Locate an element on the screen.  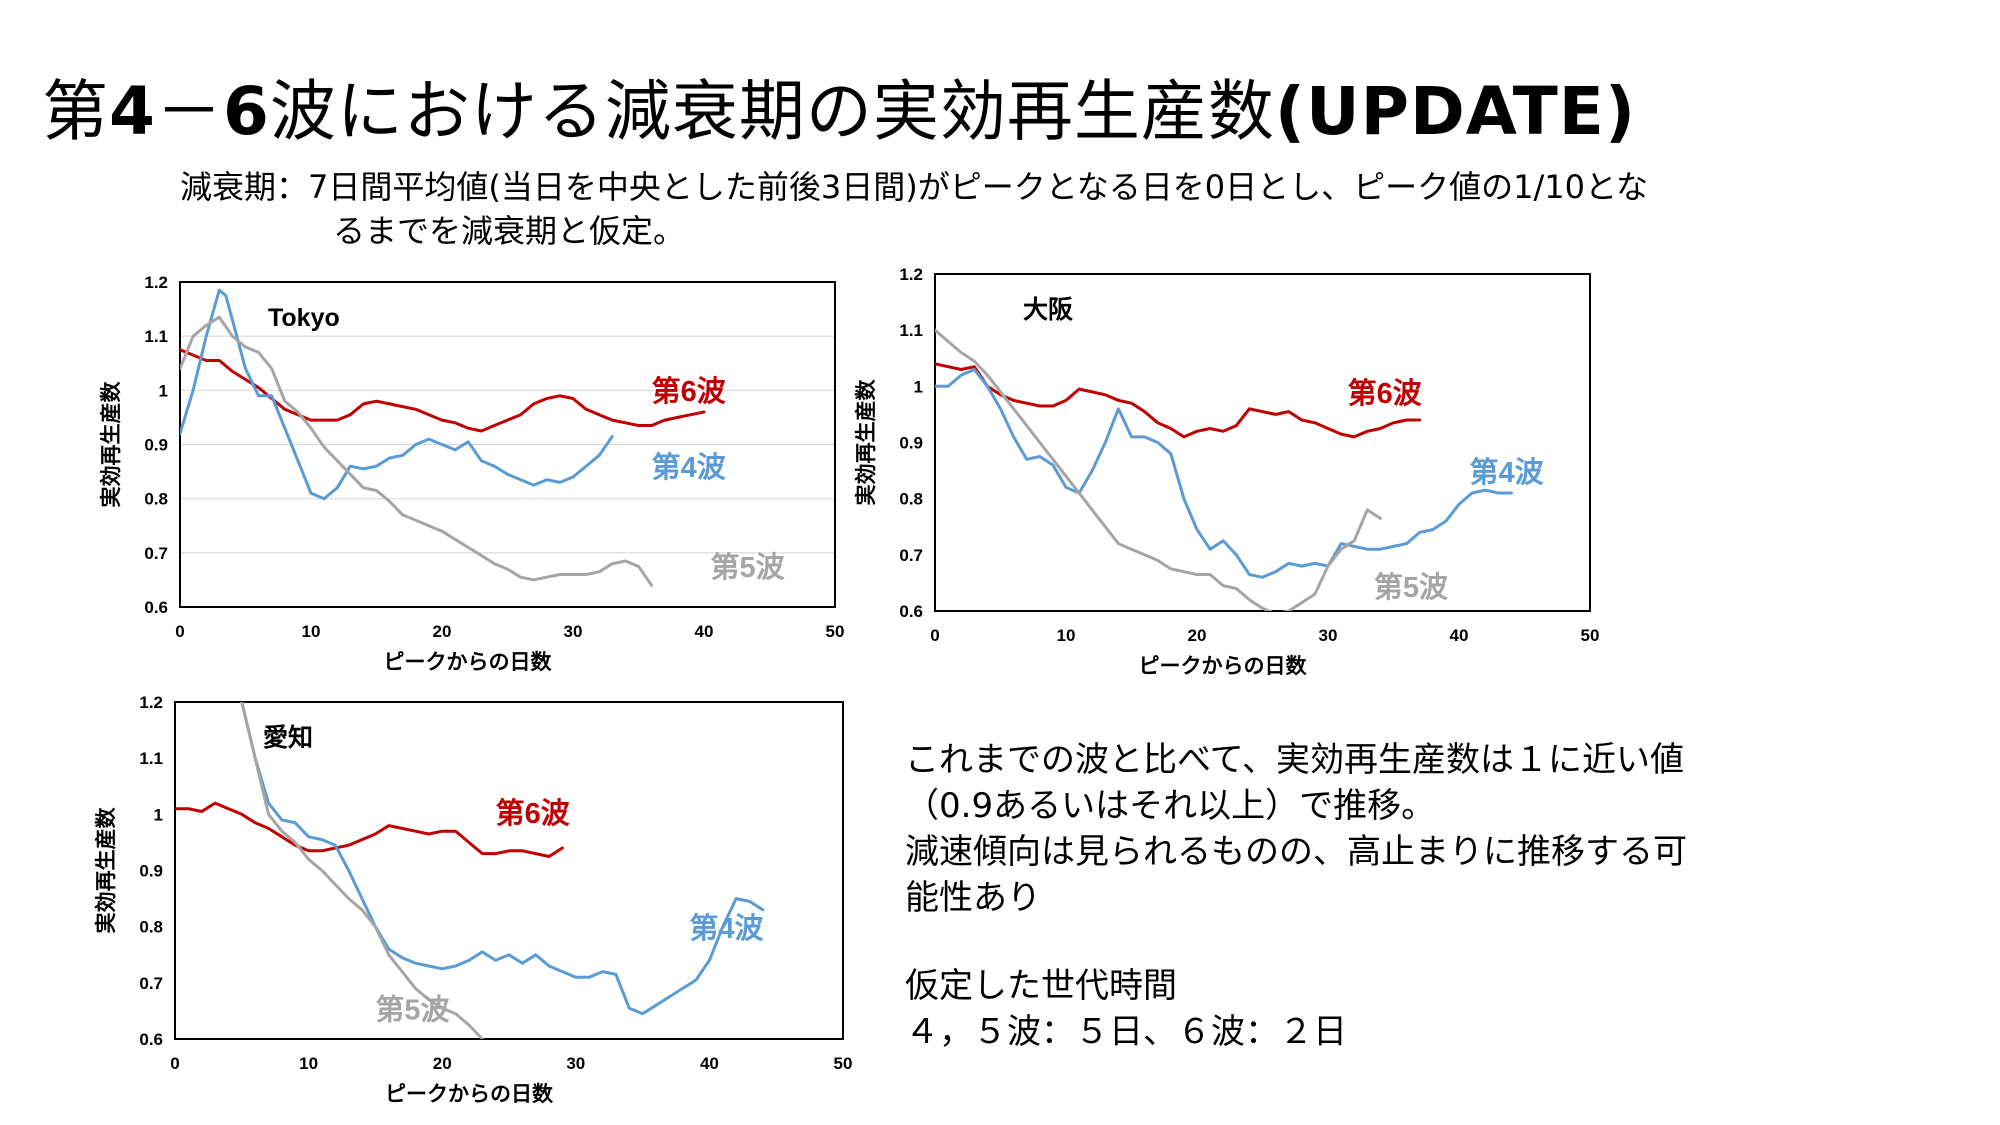
note-line-4: 能性あり is located at coordinates (973, 898).